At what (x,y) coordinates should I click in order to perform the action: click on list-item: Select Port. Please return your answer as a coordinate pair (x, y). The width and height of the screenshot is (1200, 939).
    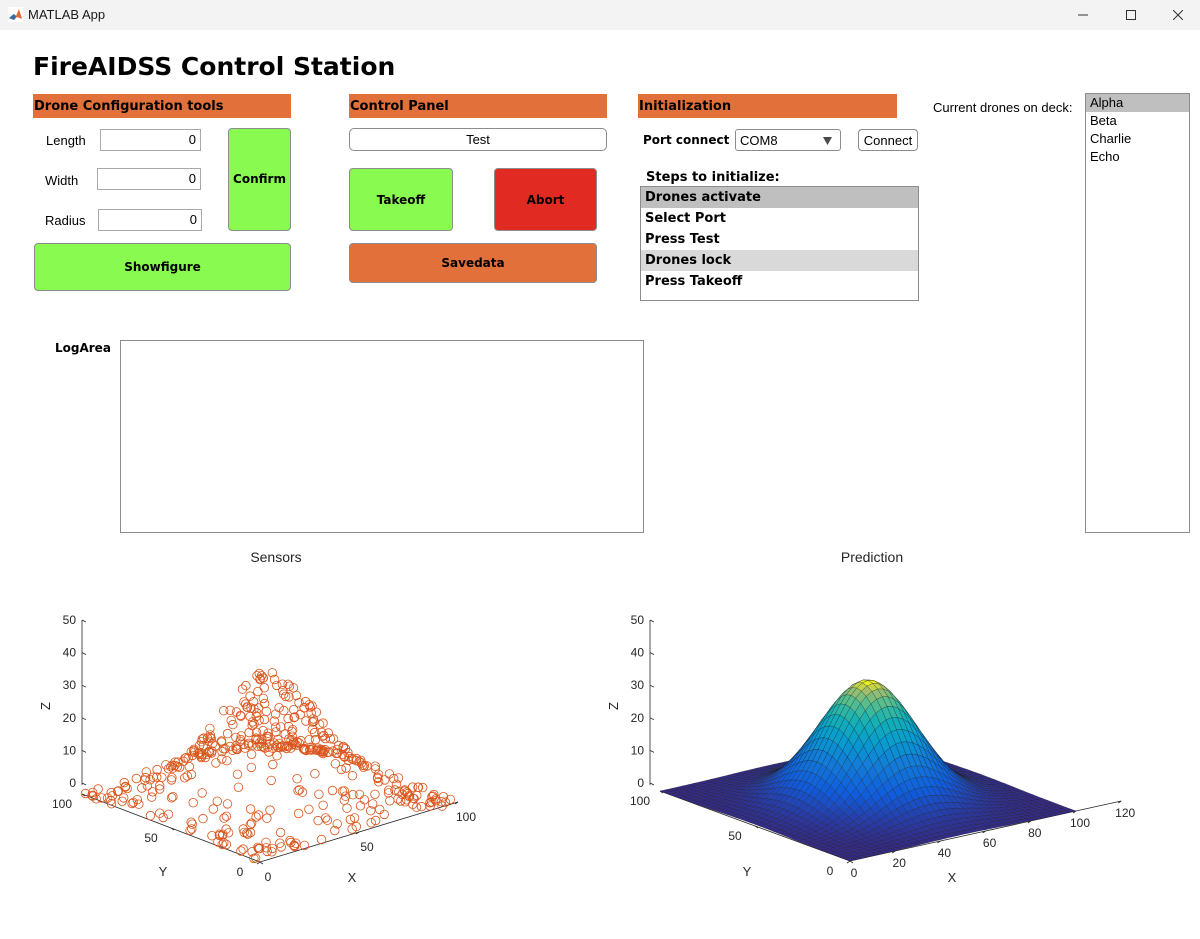
    Looking at the image, I should click on (685, 218).